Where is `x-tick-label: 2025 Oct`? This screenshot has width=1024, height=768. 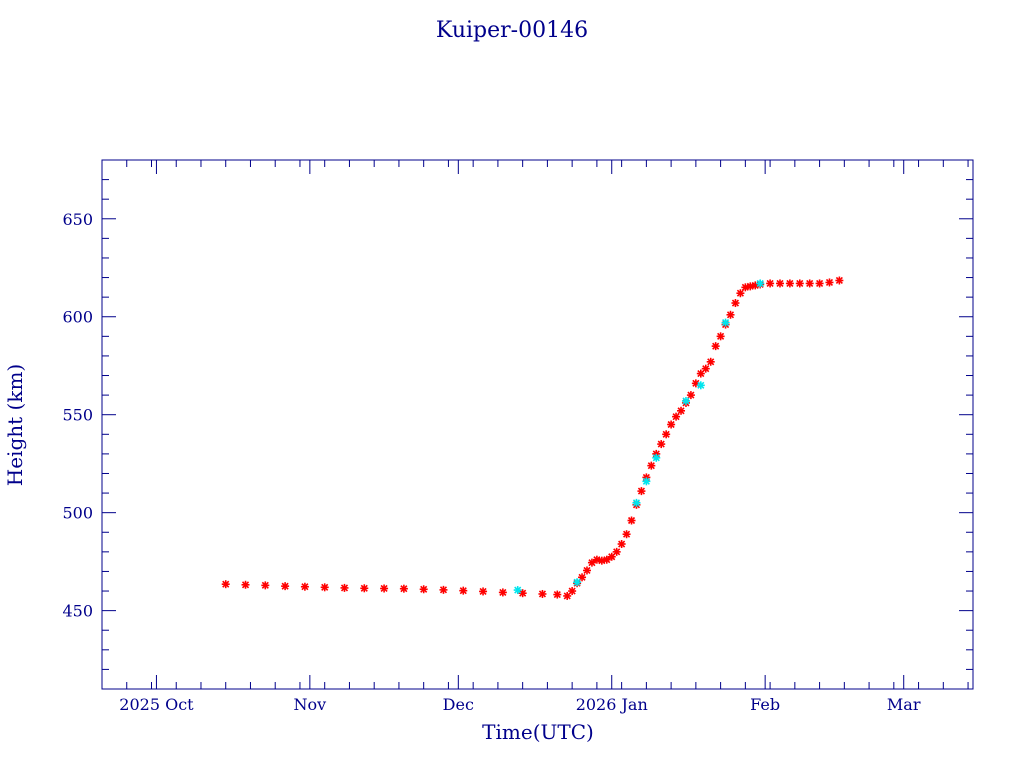 x-tick-label: 2025 Oct is located at coordinates (156, 704).